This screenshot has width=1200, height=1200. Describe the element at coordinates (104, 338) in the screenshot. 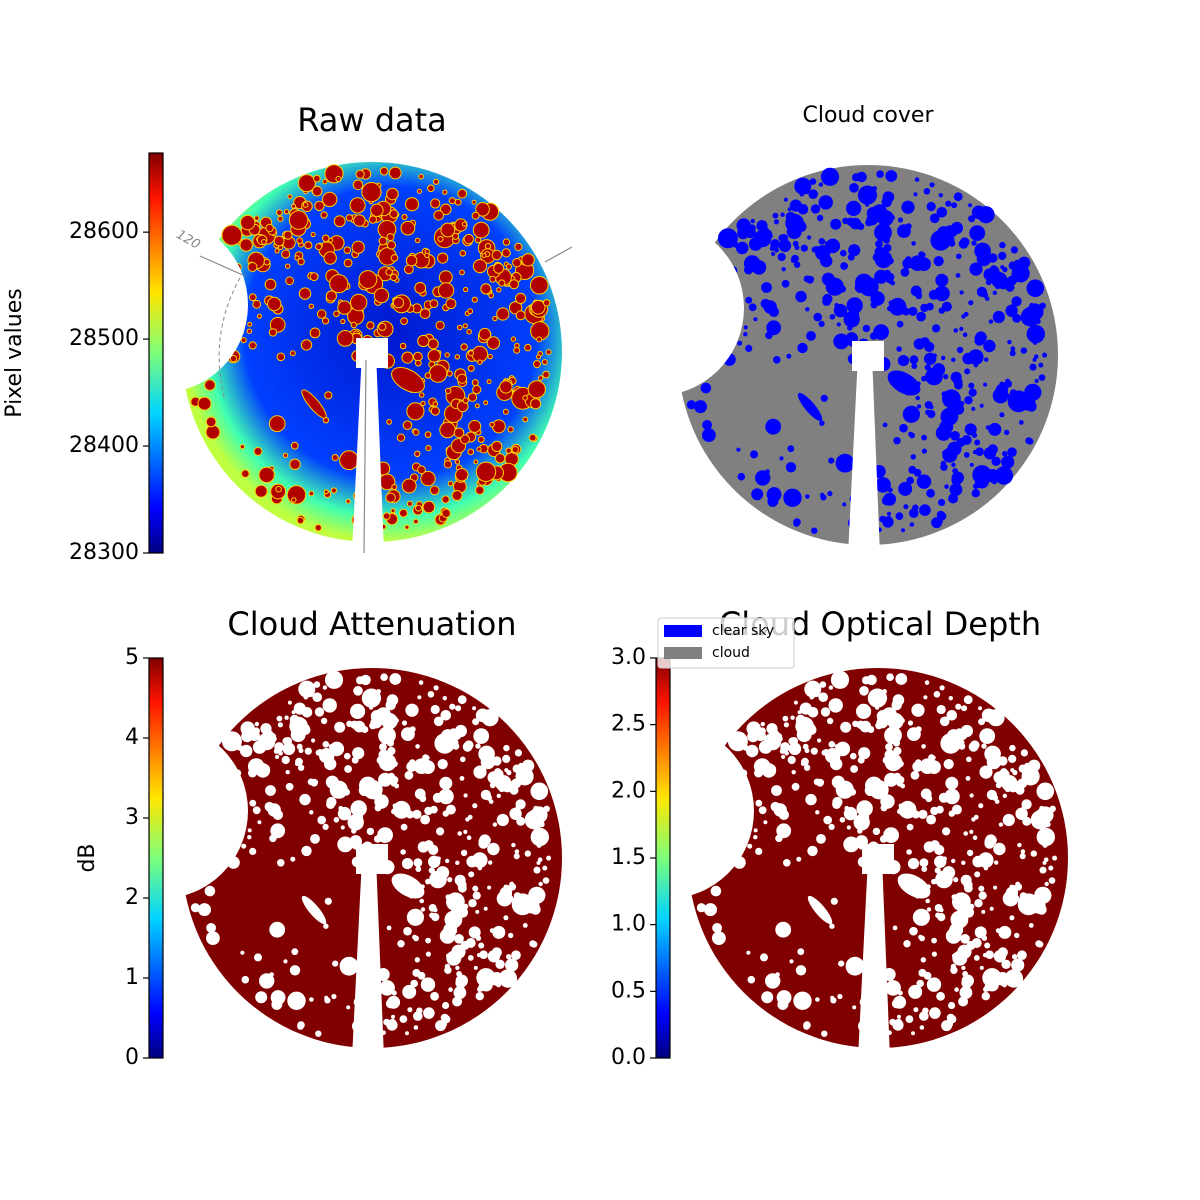

I see `colorbar-tick-label: 28500` at that location.